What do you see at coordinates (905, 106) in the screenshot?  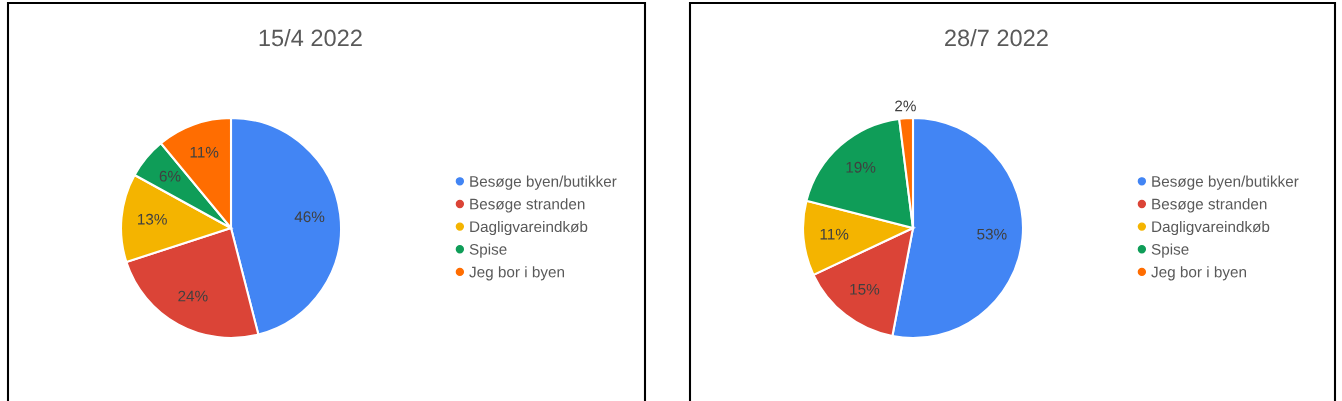 I see `data-label: 2%` at bounding box center [905, 106].